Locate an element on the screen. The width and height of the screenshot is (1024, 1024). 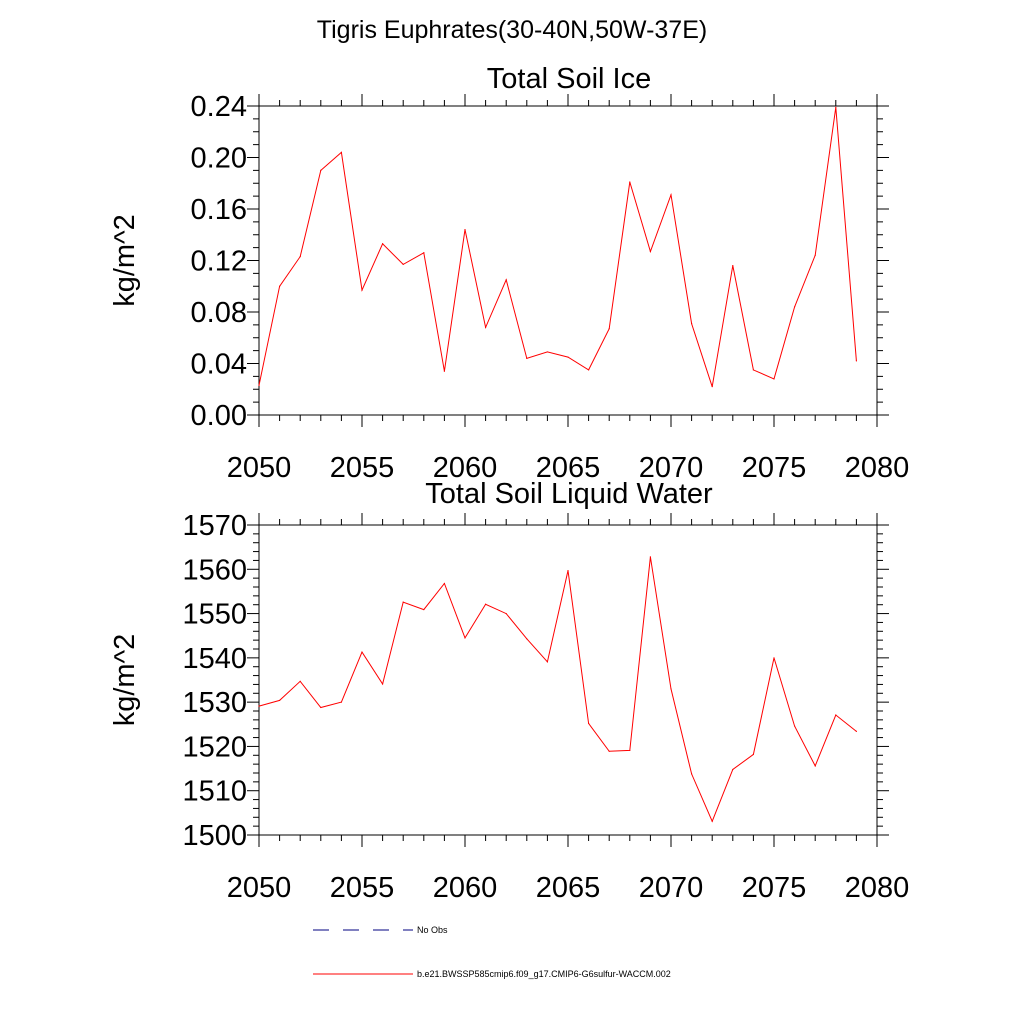
legend-label: No Obs is located at coordinates (432, 930).